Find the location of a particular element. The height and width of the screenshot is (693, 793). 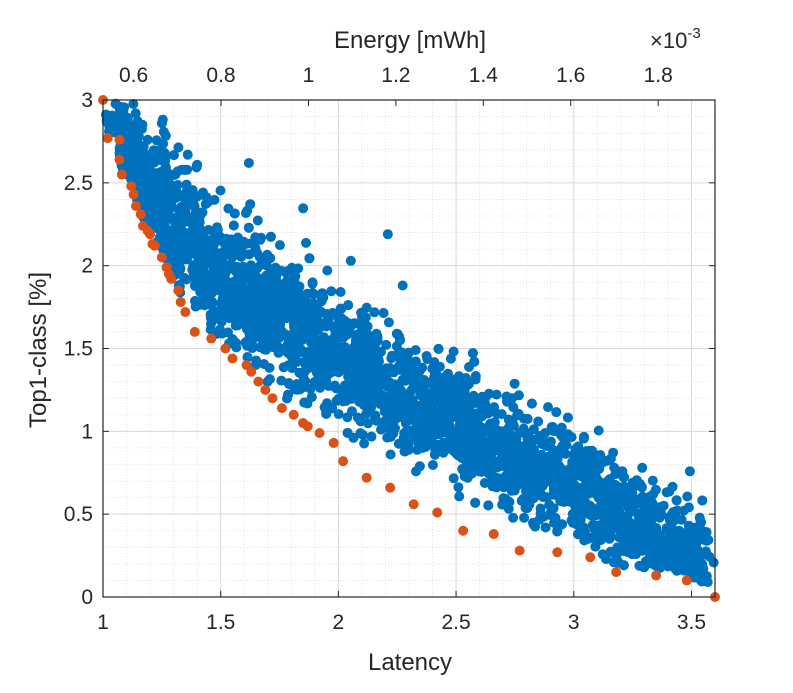

y-tick-label: 2.5 is located at coordinates (78, 183).